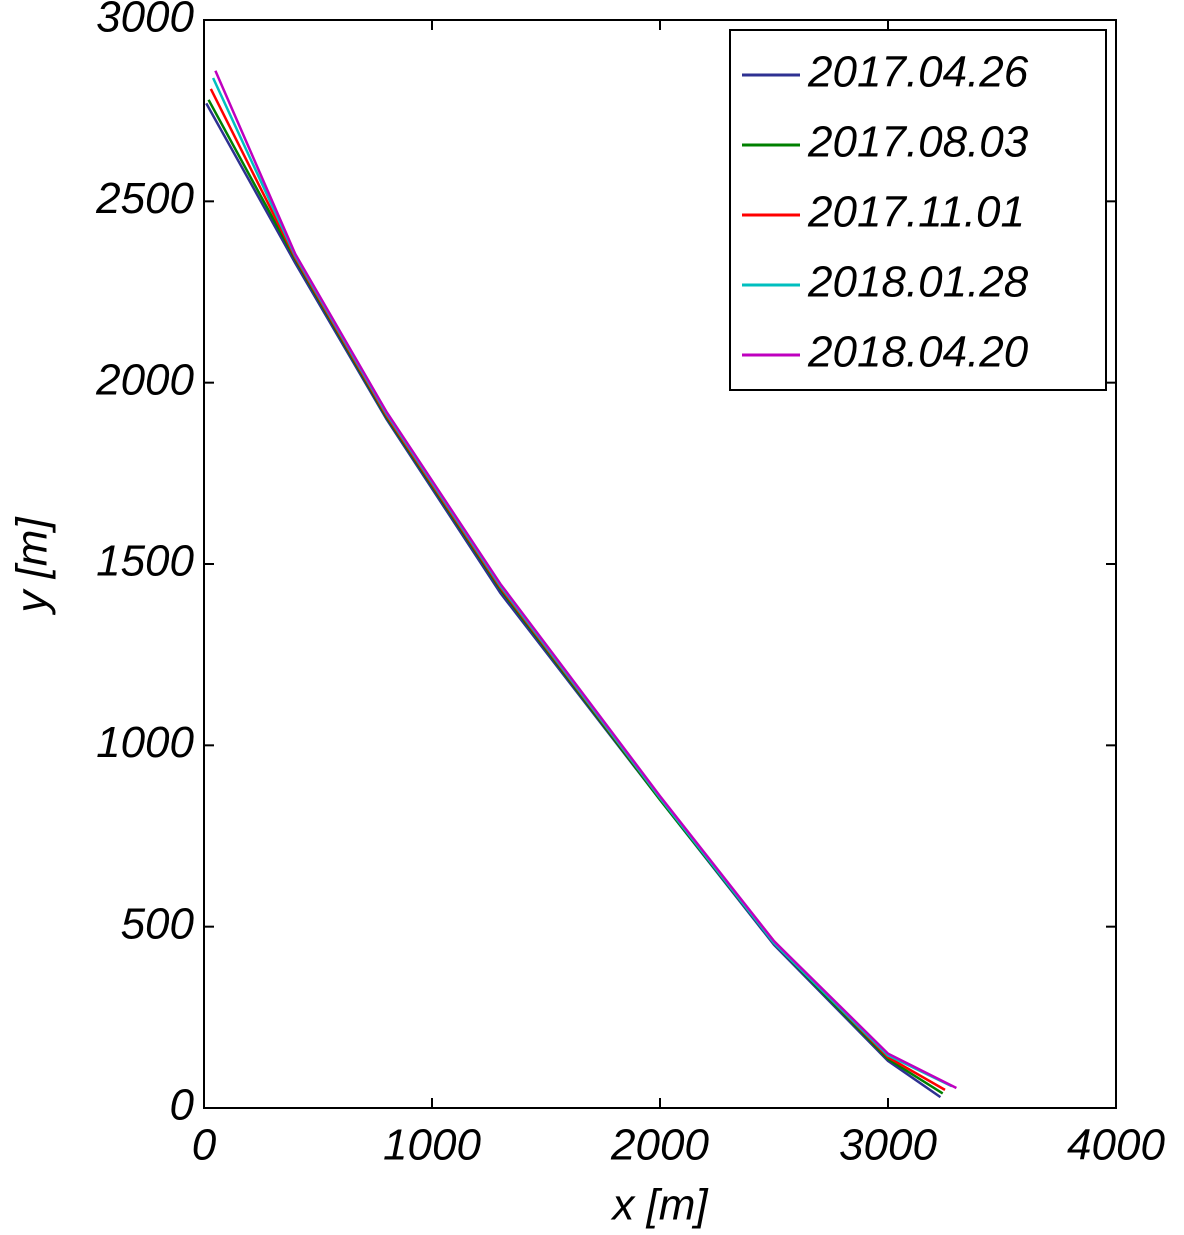 The width and height of the screenshot is (1184, 1235). What do you see at coordinates (145, 742) in the screenshot?
I see `y-tick-label: 1000` at bounding box center [145, 742].